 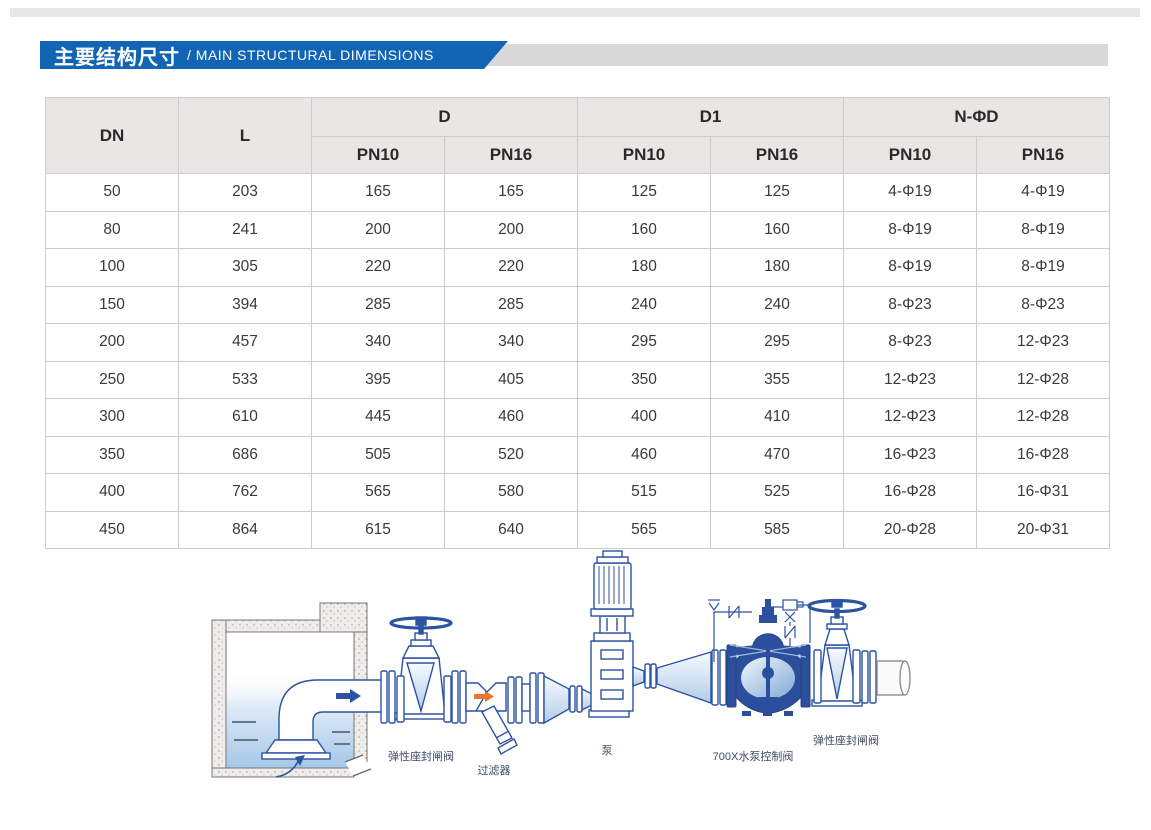 What do you see at coordinates (112, 229) in the screenshot?
I see `table-cell: 80` at bounding box center [112, 229].